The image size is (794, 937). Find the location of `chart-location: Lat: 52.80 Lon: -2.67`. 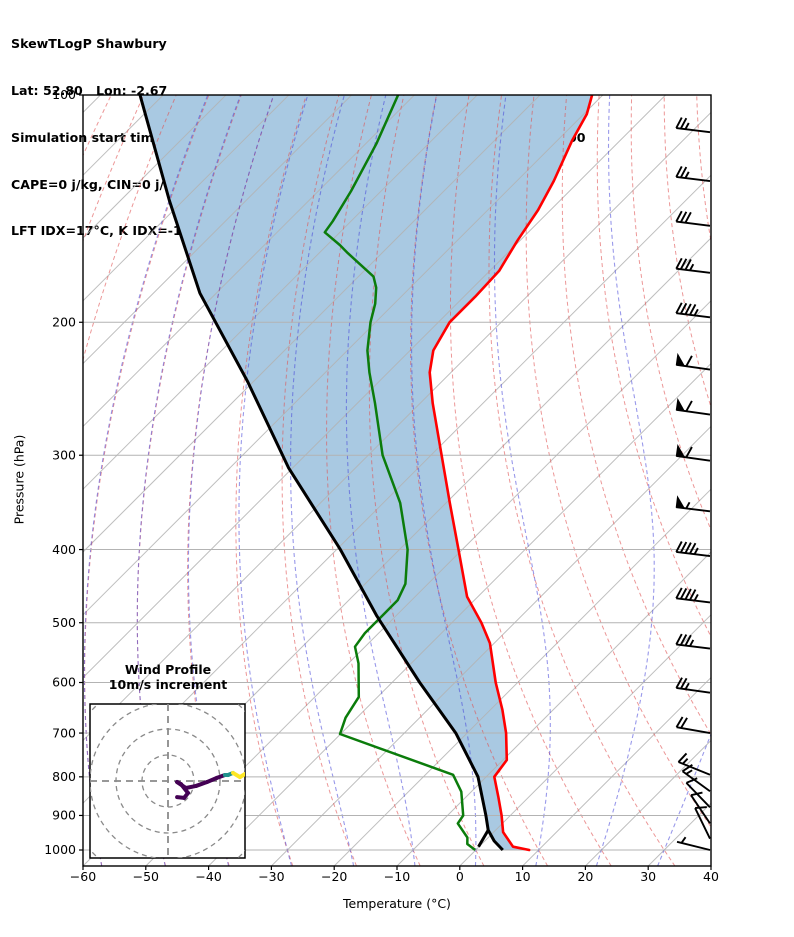

chart-location: Lat: 52.80 Lon: -2.67 is located at coordinates (89, 90).